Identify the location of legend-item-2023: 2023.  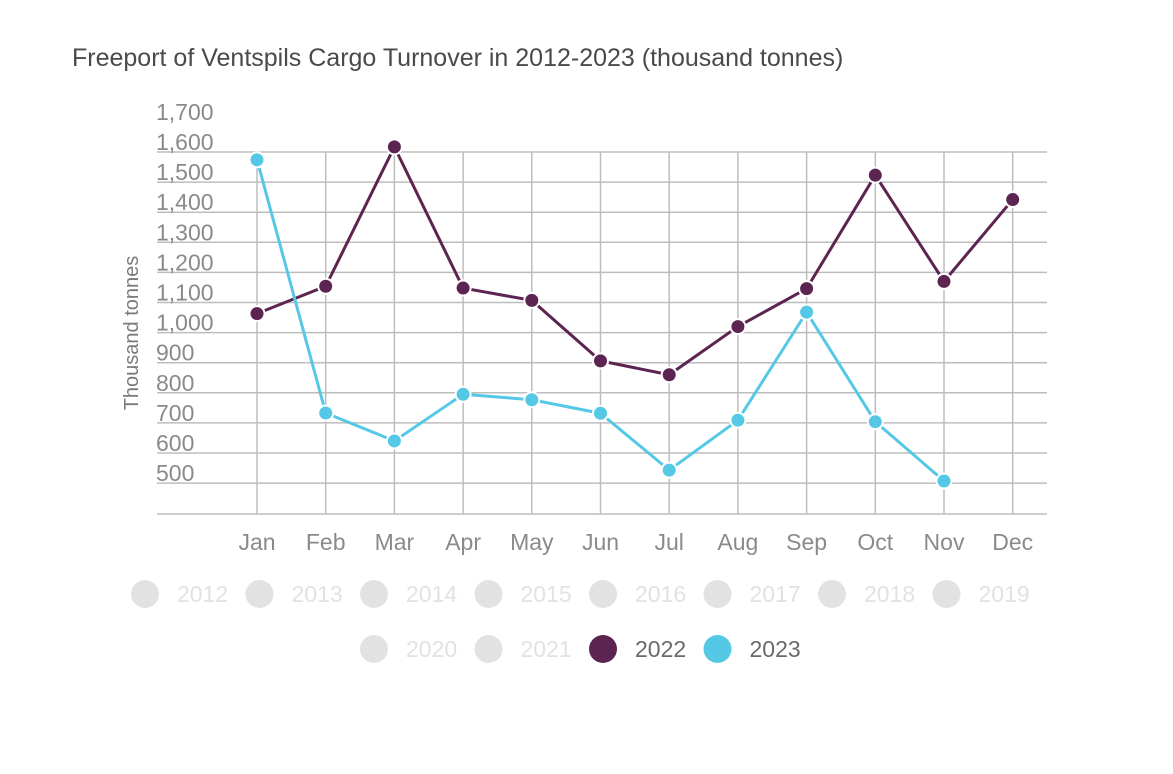
(752, 649).